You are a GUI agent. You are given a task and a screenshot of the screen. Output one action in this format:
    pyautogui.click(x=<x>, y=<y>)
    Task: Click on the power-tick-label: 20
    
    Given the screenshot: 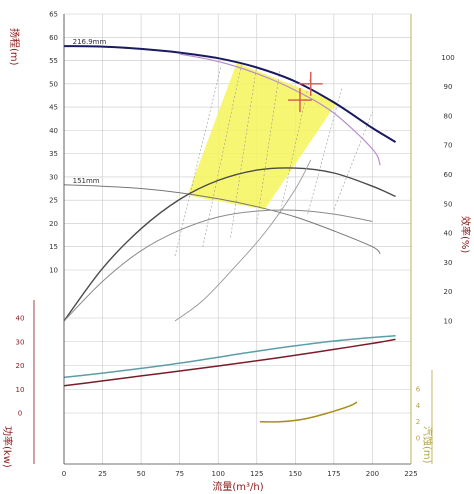 What is the action you would take?
    pyautogui.click(x=20, y=366)
    